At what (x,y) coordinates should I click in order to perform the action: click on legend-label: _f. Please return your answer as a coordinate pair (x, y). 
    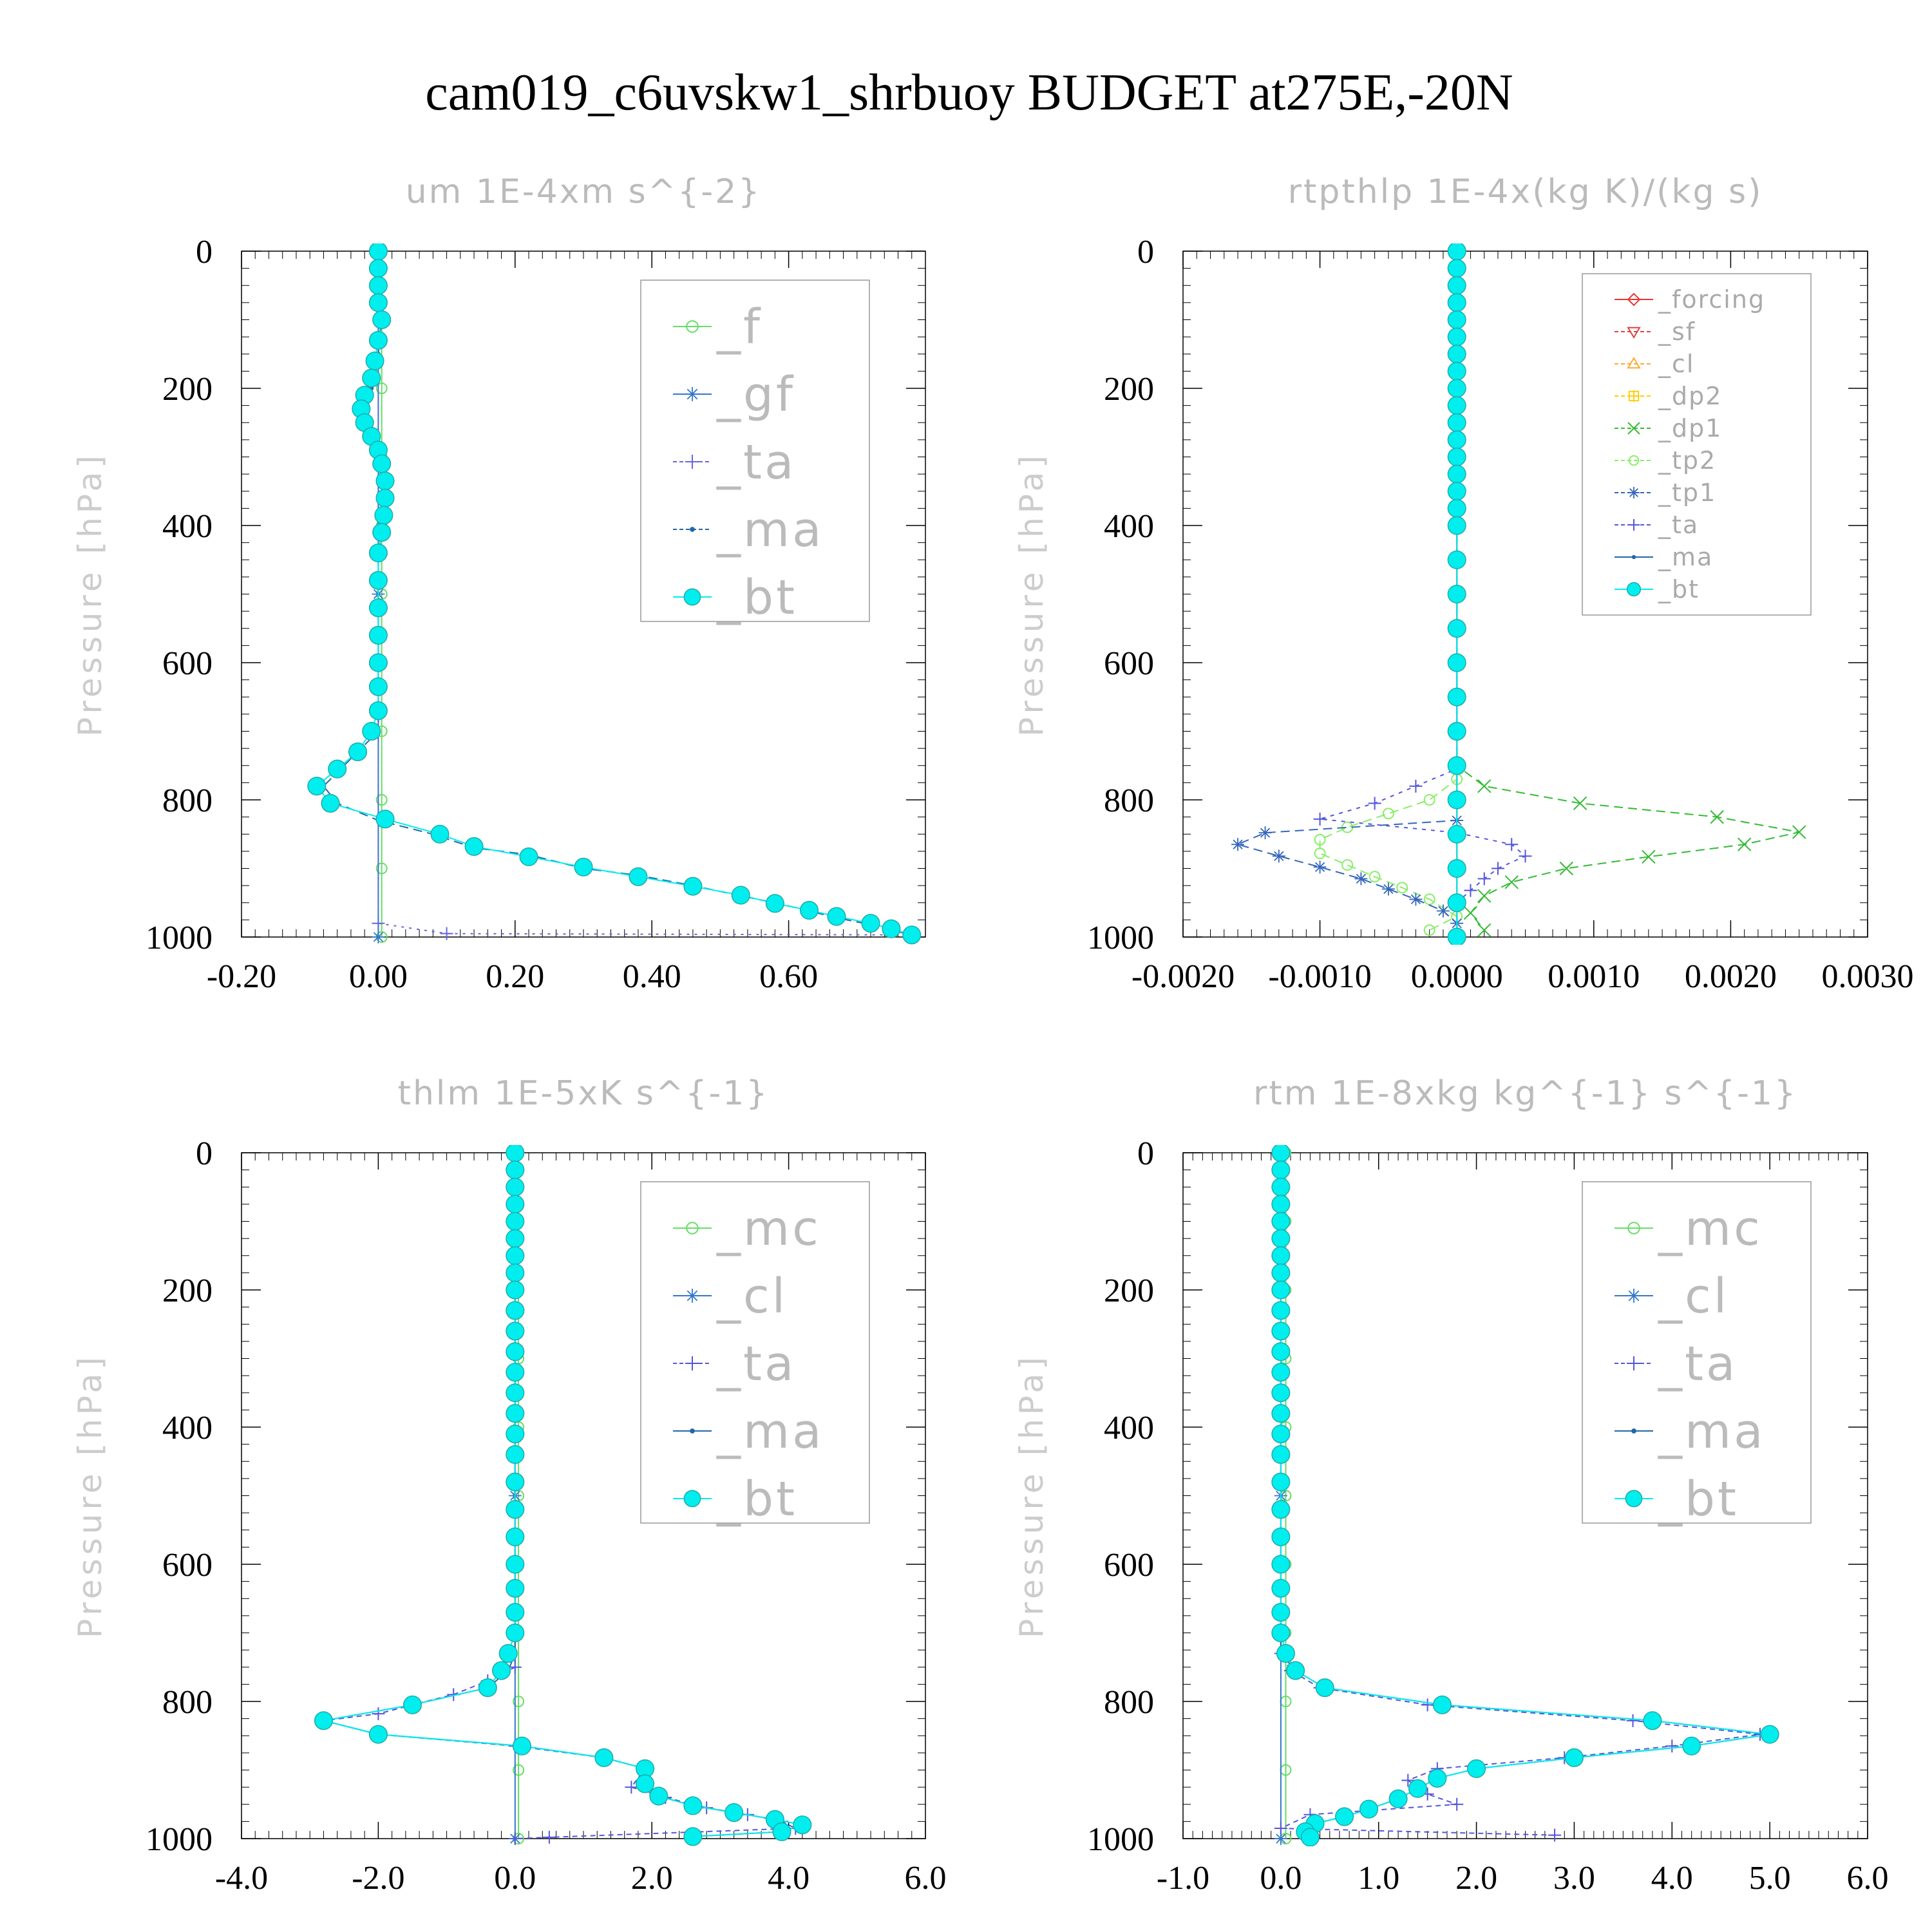
    Looking at the image, I should click on (739, 327).